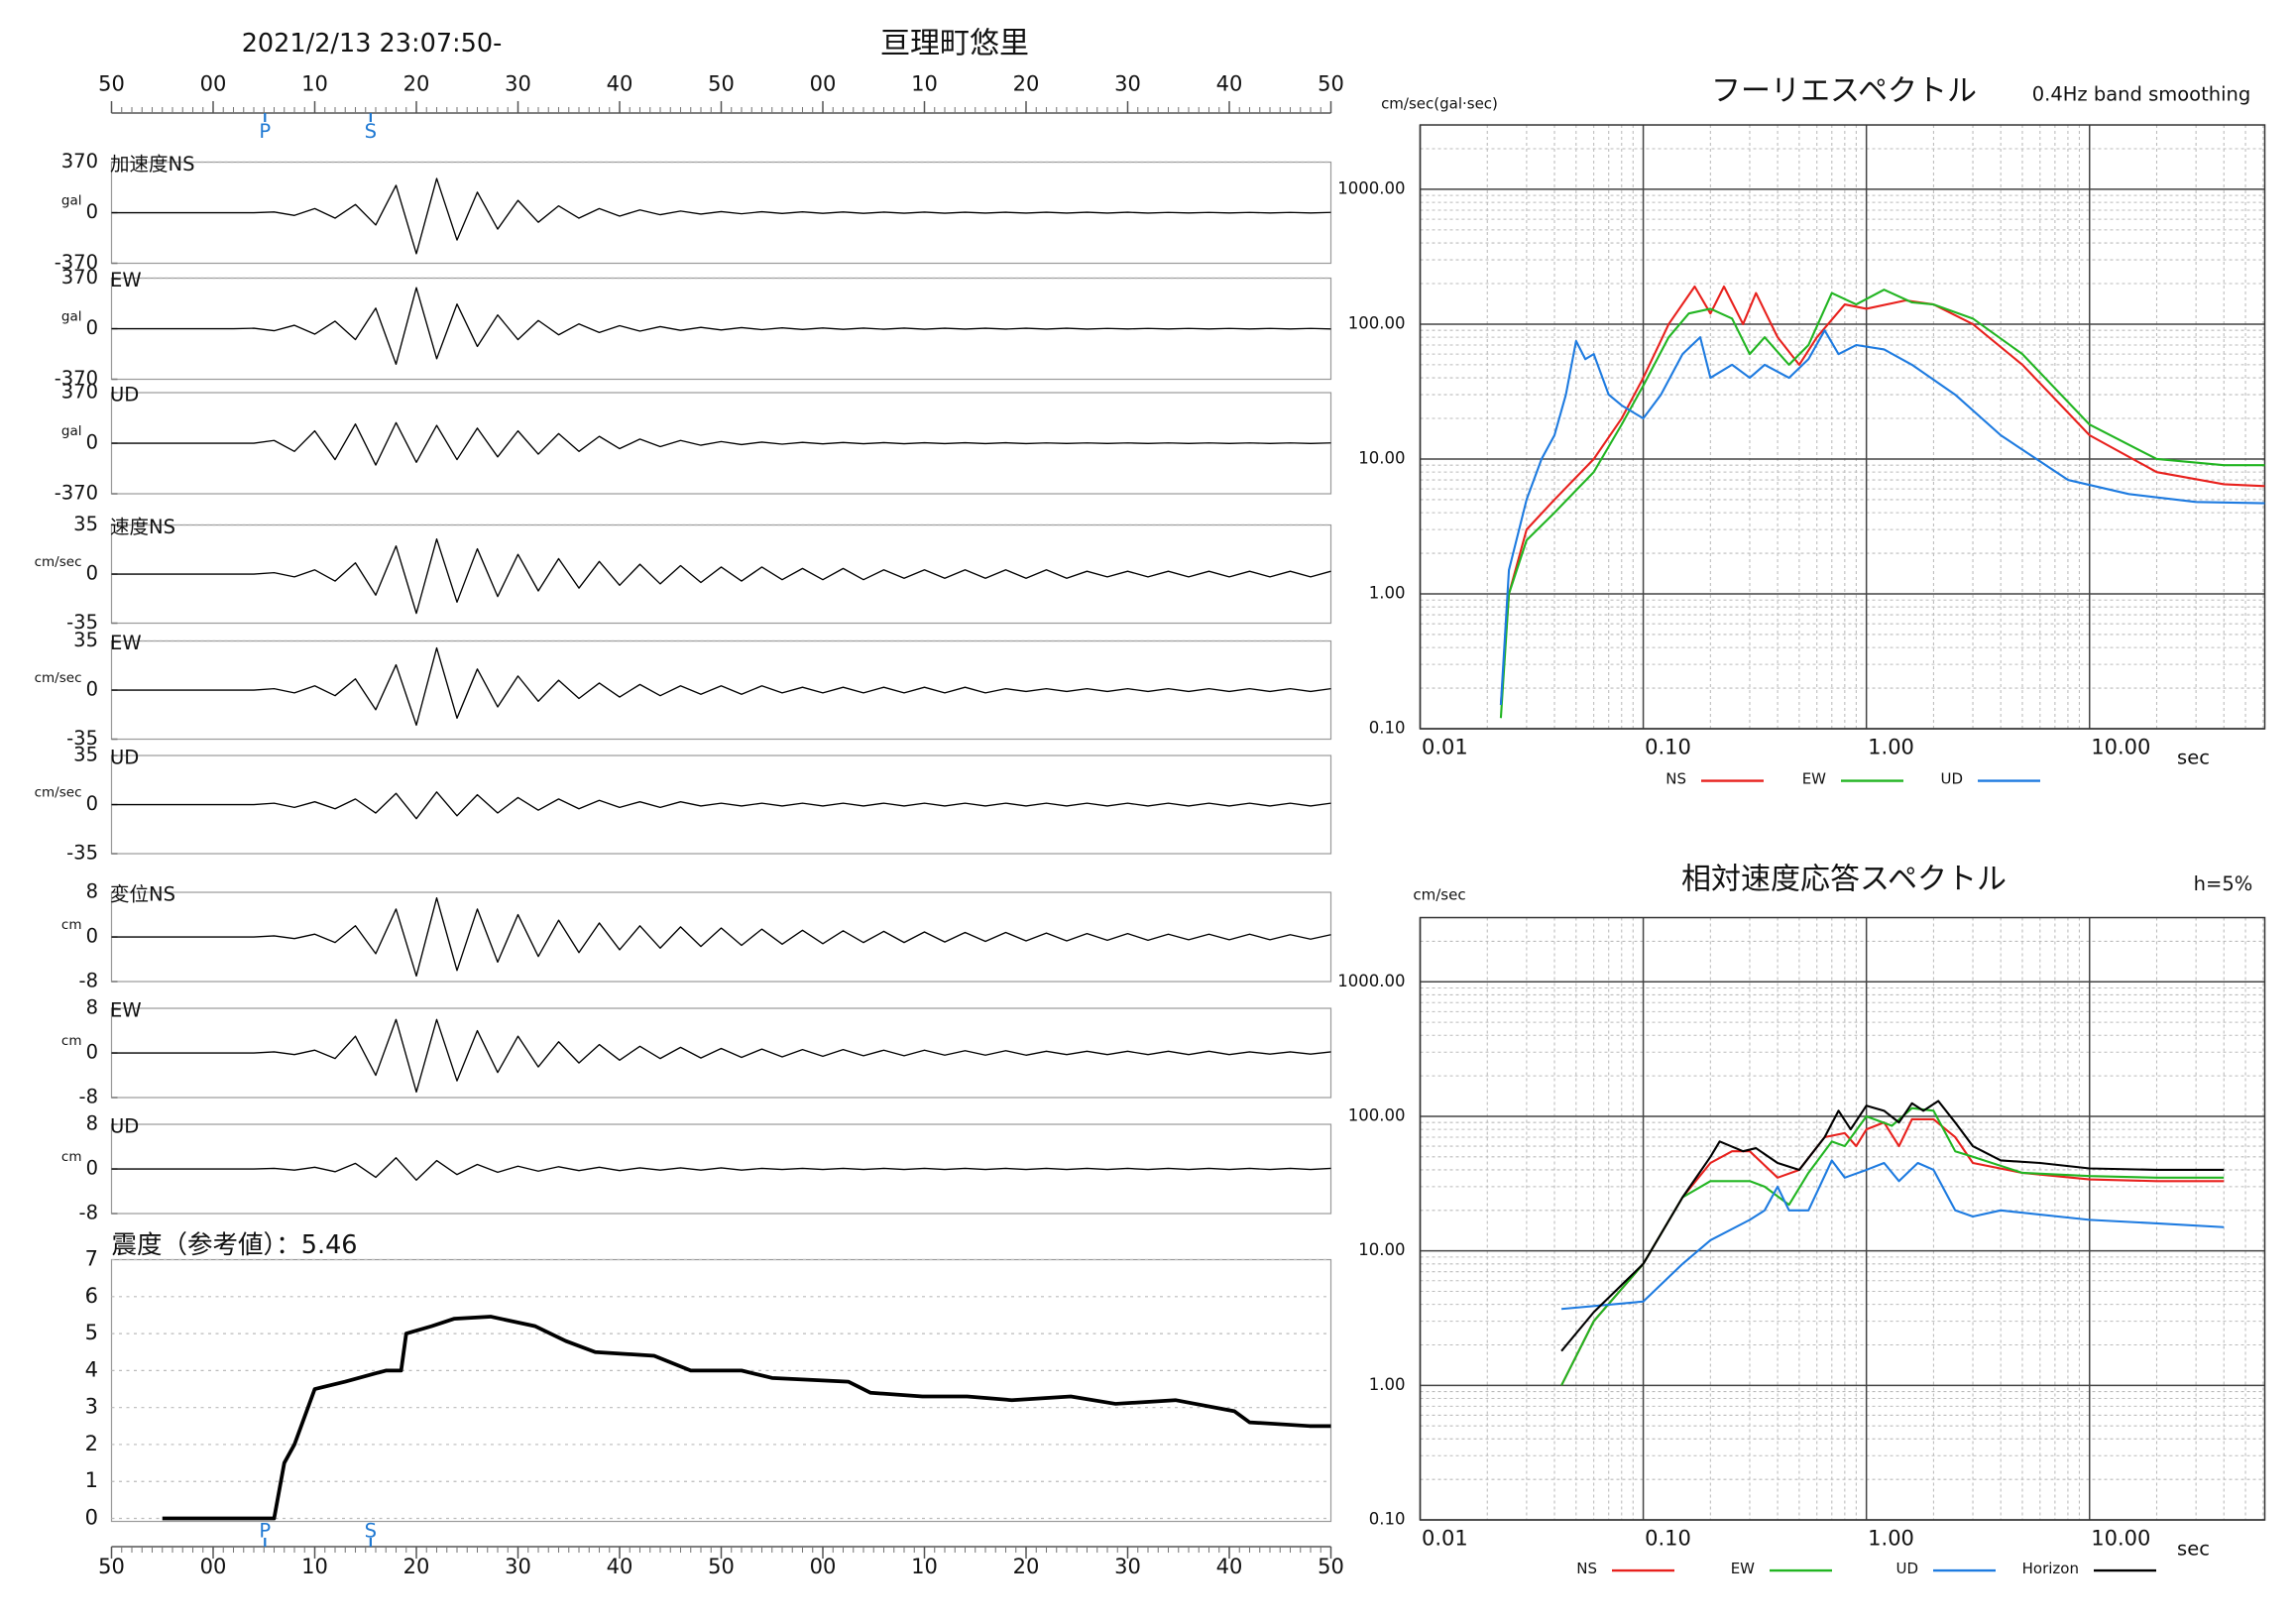 This screenshot has width=2296, height=1623. Describe the element at coordinates (1844, 91) in the screenshot. I see `title: フーリエスペクトル` at that location.